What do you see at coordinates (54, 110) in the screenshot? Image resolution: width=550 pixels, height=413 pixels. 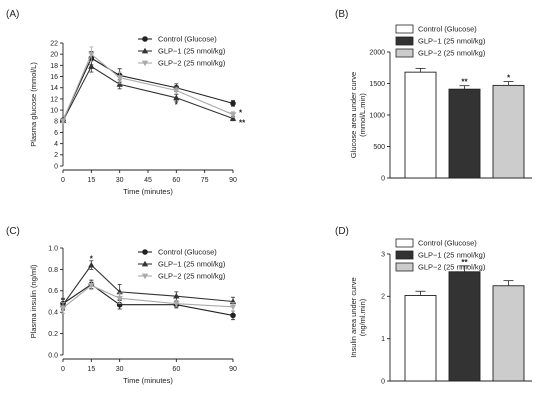 I see `y-tick-label: 10` at bounding box center [54, 110].